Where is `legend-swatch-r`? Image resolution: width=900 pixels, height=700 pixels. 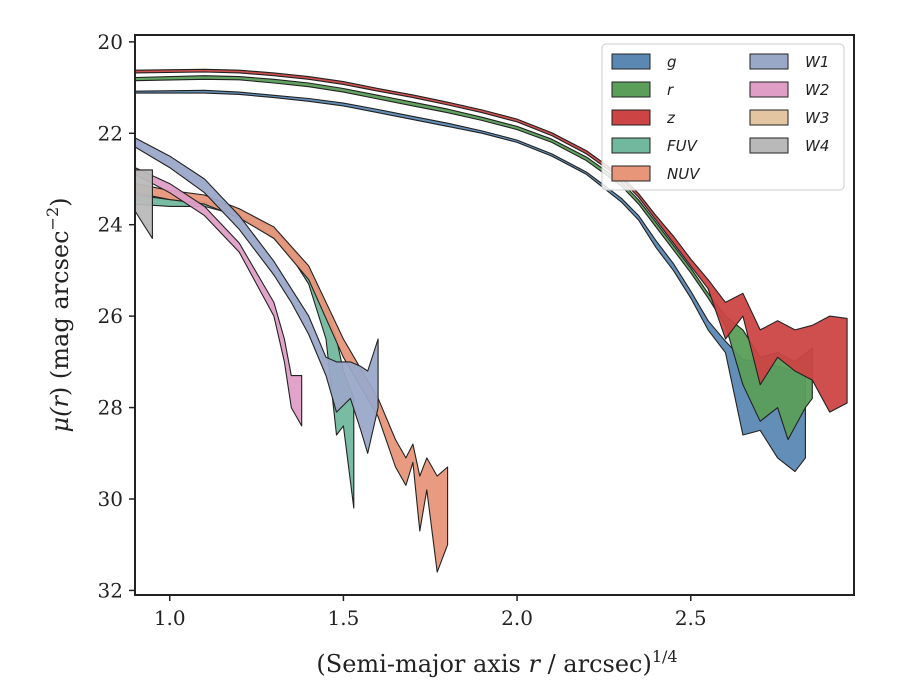
legend-swatch-r is located at coordinates (631, 89).